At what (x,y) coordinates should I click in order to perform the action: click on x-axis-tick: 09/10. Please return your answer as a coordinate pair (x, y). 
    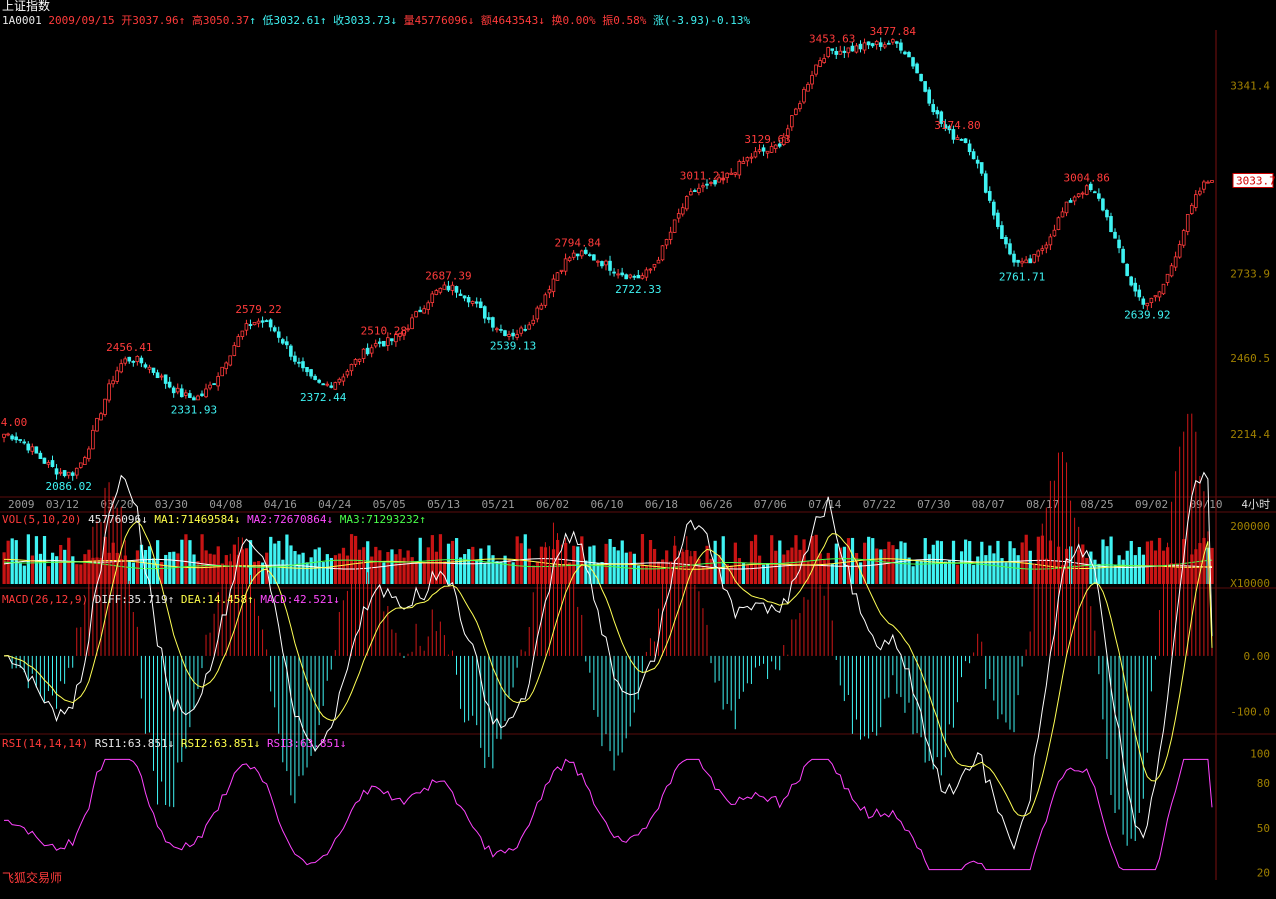
    Looking at the image, I should click on (1205, 504).